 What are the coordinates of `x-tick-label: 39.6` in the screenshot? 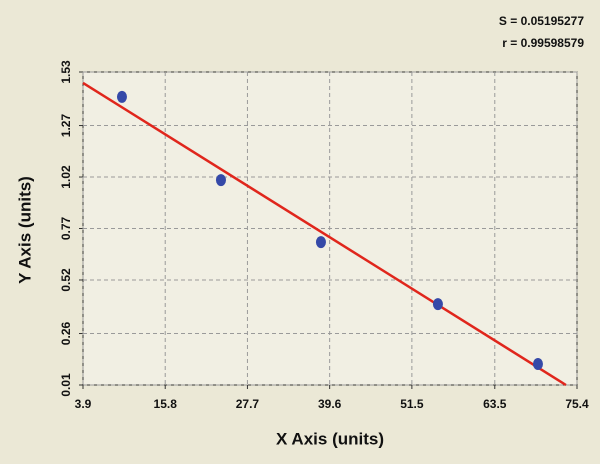 It's located at (330, 404).